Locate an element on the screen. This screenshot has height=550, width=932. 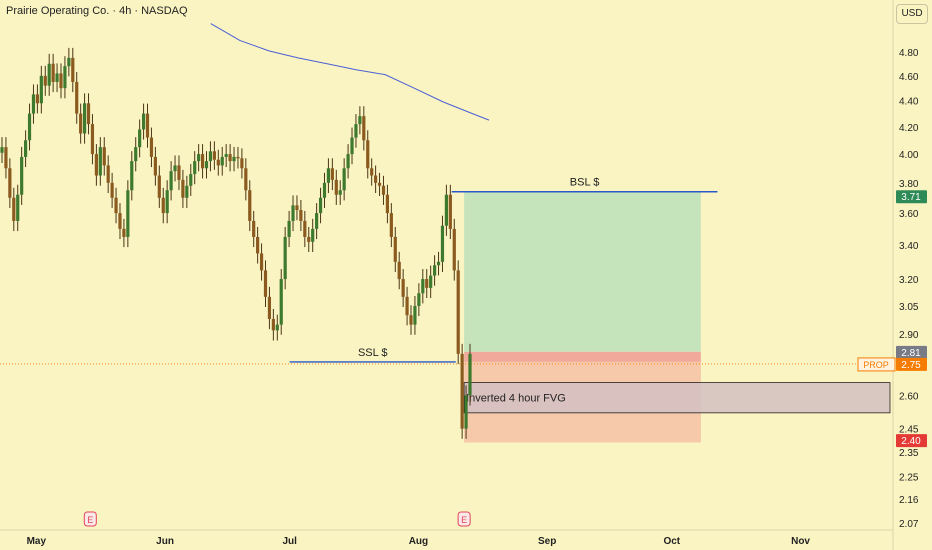
currency-button: USD is located at coordinates (912, 14).